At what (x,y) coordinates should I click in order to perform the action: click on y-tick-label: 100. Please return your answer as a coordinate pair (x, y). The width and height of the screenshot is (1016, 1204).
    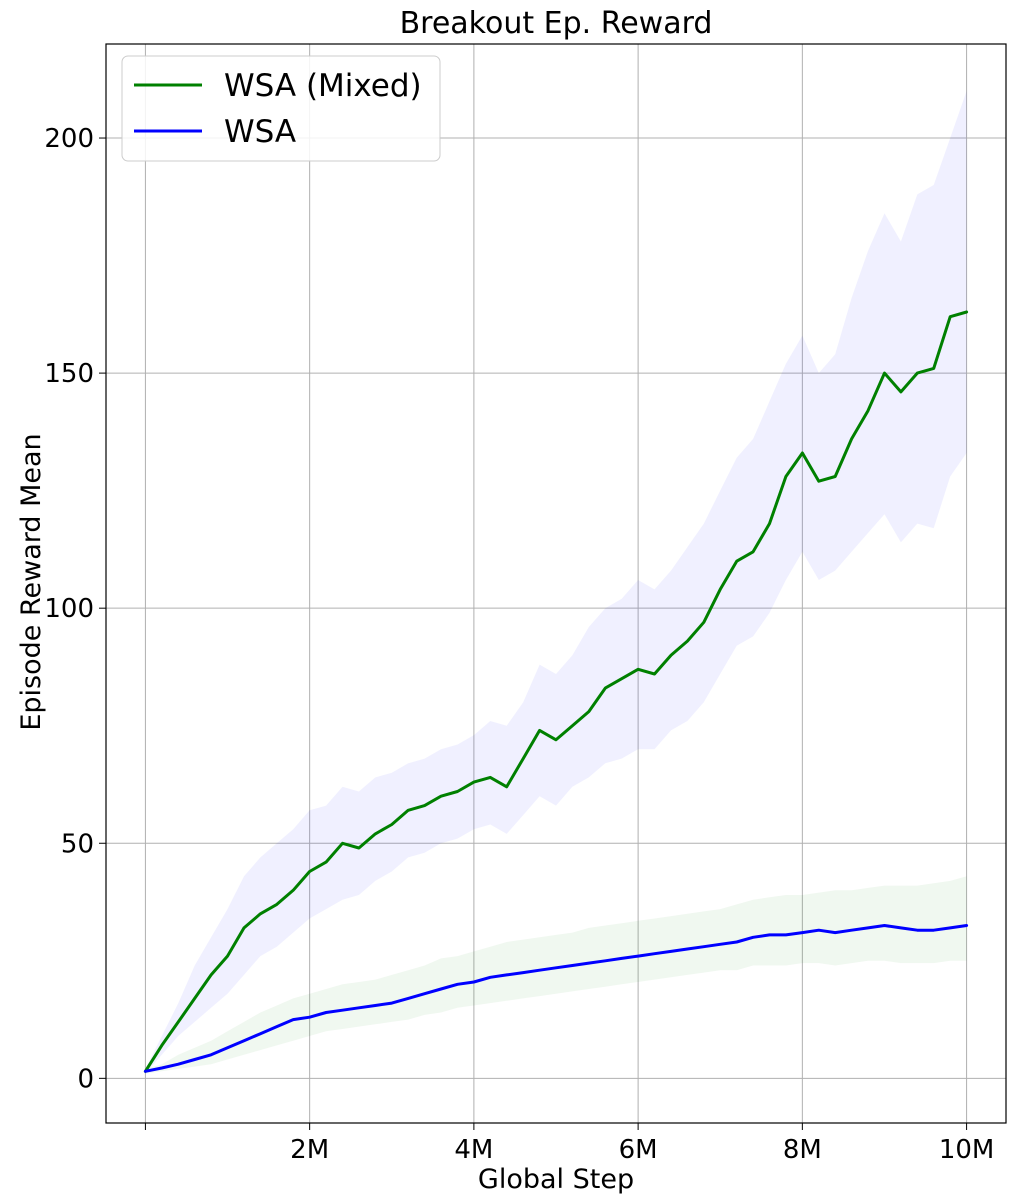
    Looking at the image, I should click on (69, 609).